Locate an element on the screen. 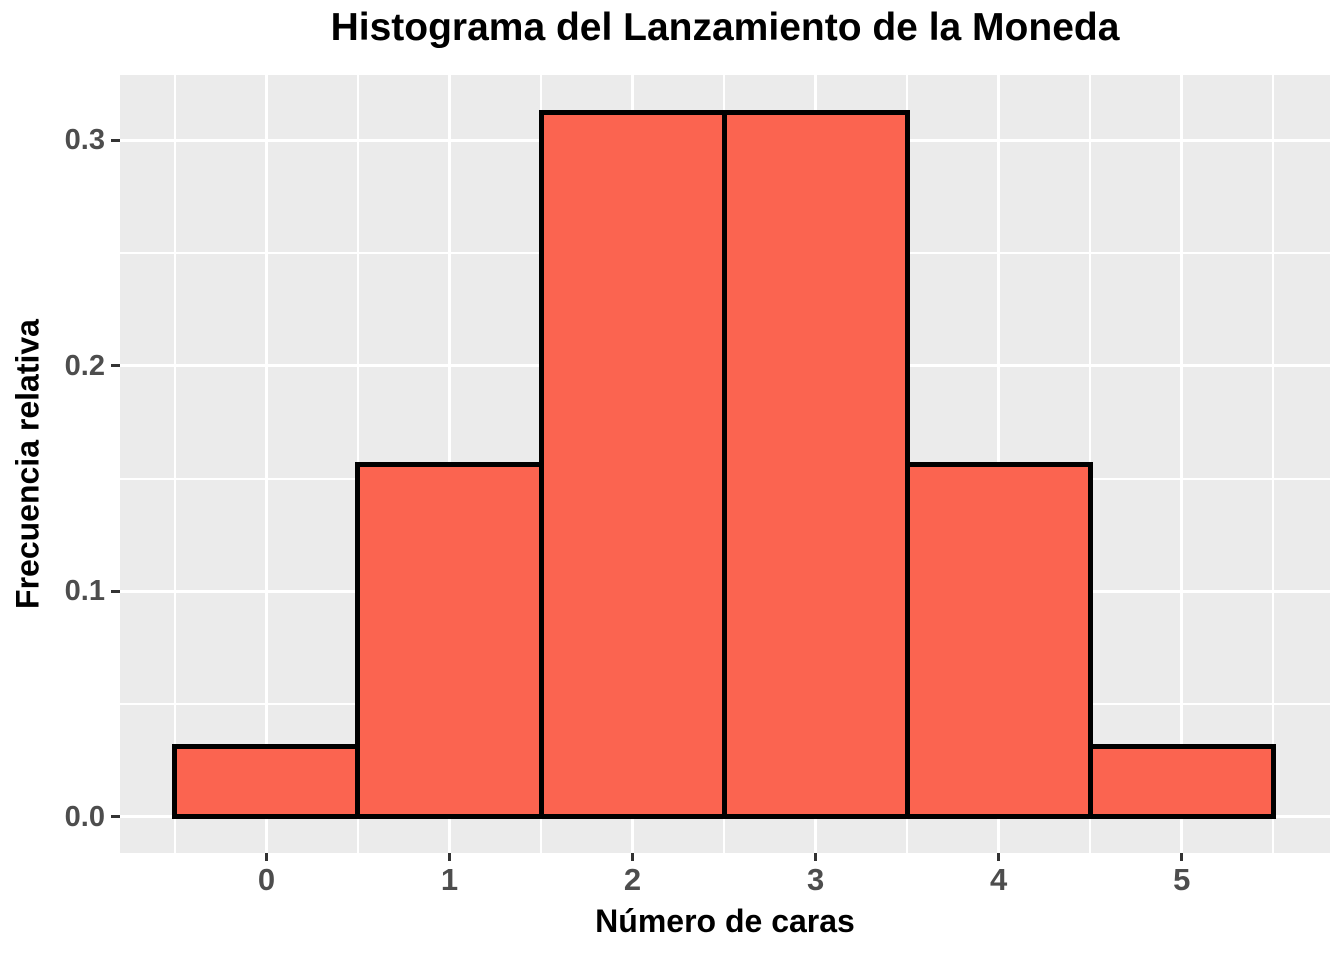 The image size is (1344, 960). y-tick-label: 0.0 is located at coordinates (84, 816).